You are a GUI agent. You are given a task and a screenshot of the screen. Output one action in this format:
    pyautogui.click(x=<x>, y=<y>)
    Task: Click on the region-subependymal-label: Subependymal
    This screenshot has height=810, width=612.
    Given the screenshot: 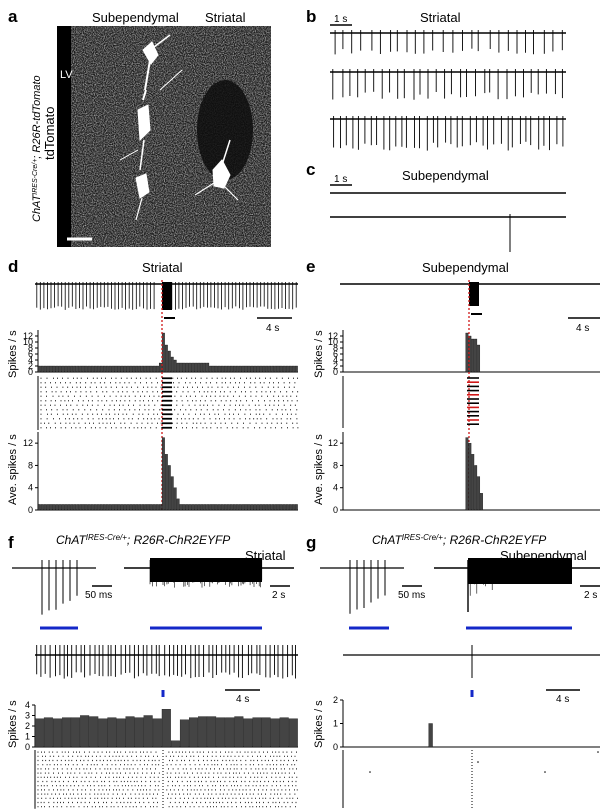 What is the action you would take?
    pyautogui.click(x=135, y=17)
    